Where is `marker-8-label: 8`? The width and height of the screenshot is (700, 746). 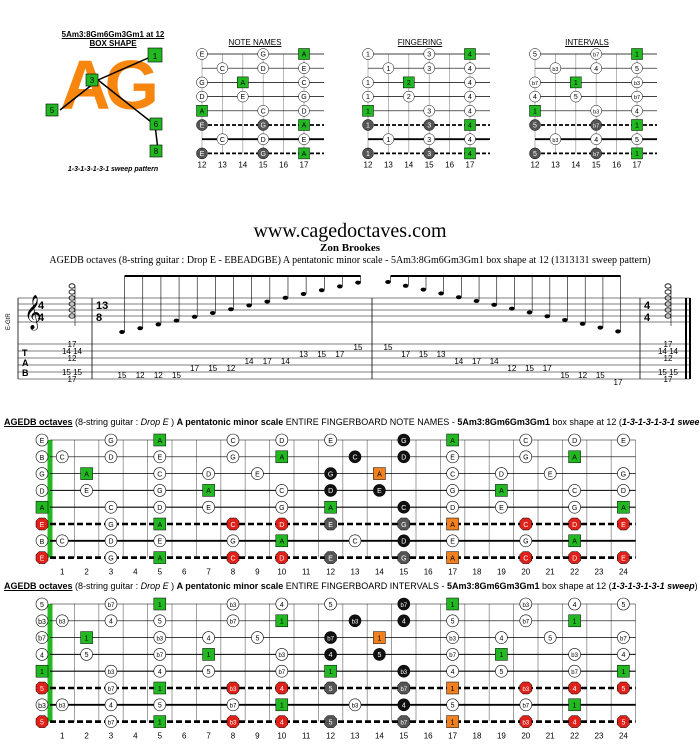
marker-8-label: 8 is located at coordinates (156, 151).